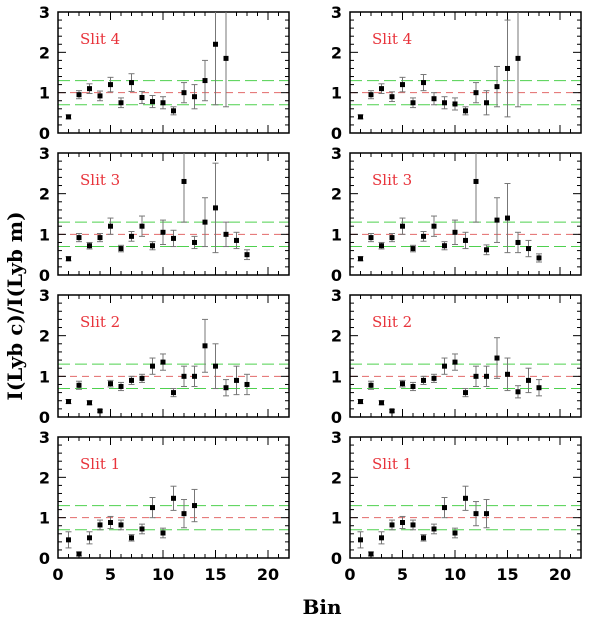 The width and height of the screenshot is (600, 624). I want to click on panel-slit-4-left: 0 1 2 3 Slit 4, so click(164, 73).